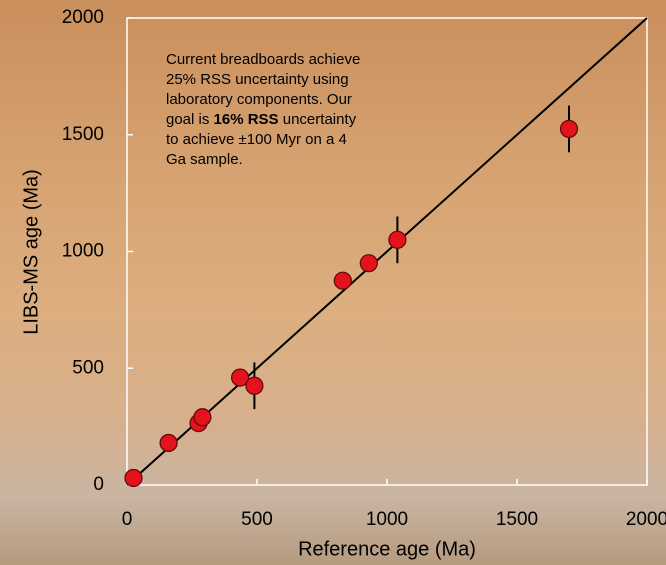  I want to click on x-tick-label: 0, so click(127, 519).